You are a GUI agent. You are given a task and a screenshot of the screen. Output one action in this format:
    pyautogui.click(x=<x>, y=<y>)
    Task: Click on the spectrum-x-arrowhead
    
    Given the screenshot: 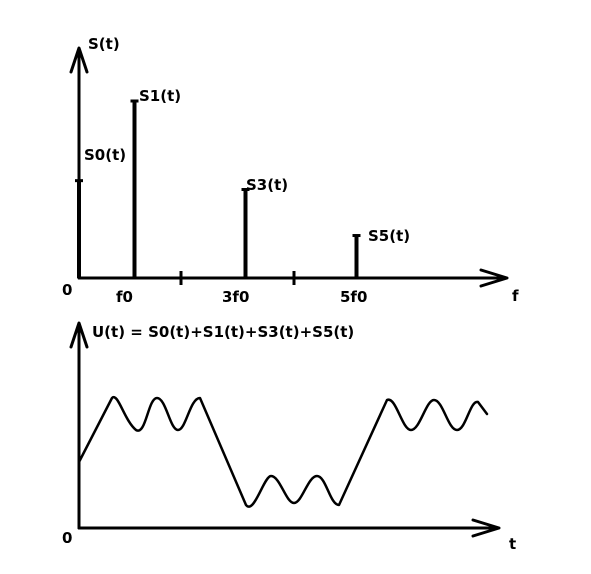 What is the action you would take?
    pyautogui.click(x=494, y=278)
    